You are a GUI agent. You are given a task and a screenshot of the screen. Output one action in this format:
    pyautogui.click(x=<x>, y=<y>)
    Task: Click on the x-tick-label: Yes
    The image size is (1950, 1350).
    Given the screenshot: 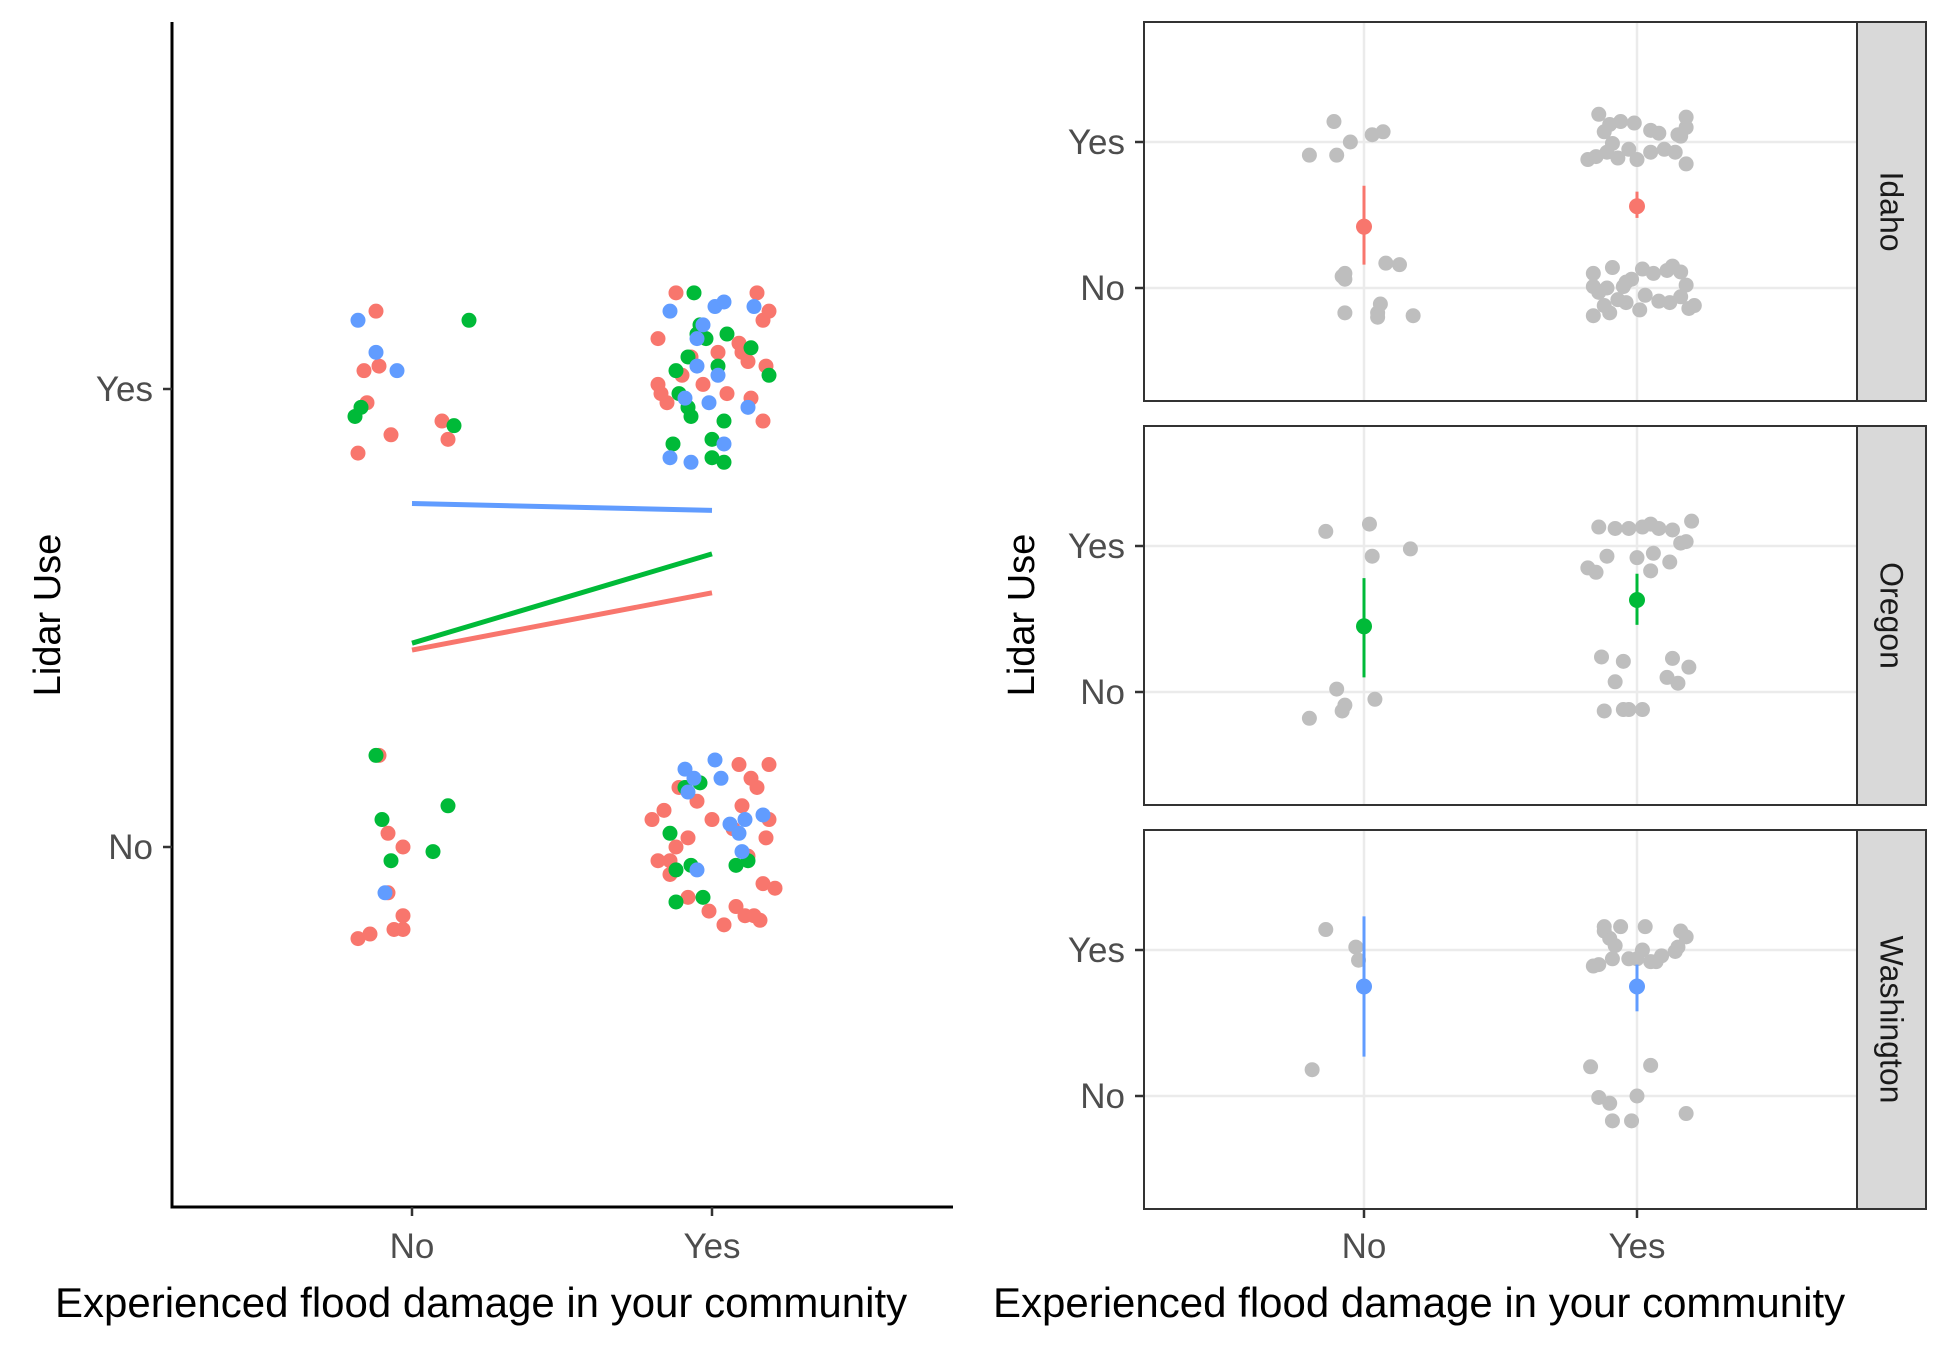 What is the action you would take?
    pyautogui.click(x=711, y=1246)
    